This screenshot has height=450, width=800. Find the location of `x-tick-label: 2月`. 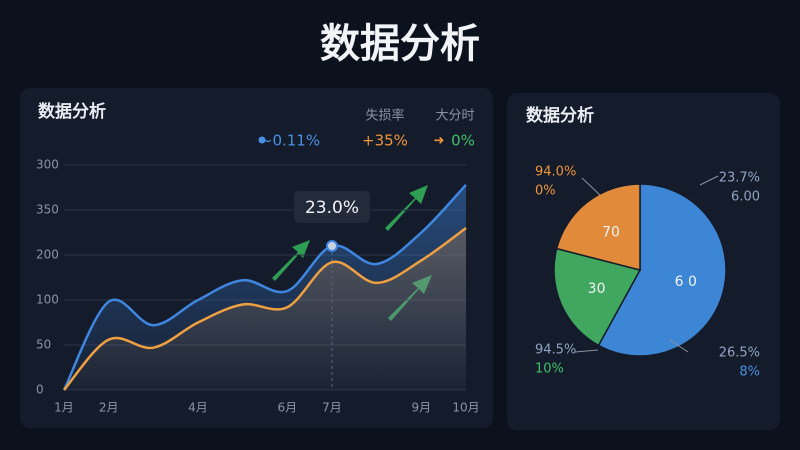

x-tick-label: 2月 is located at coordinates (109, 408).